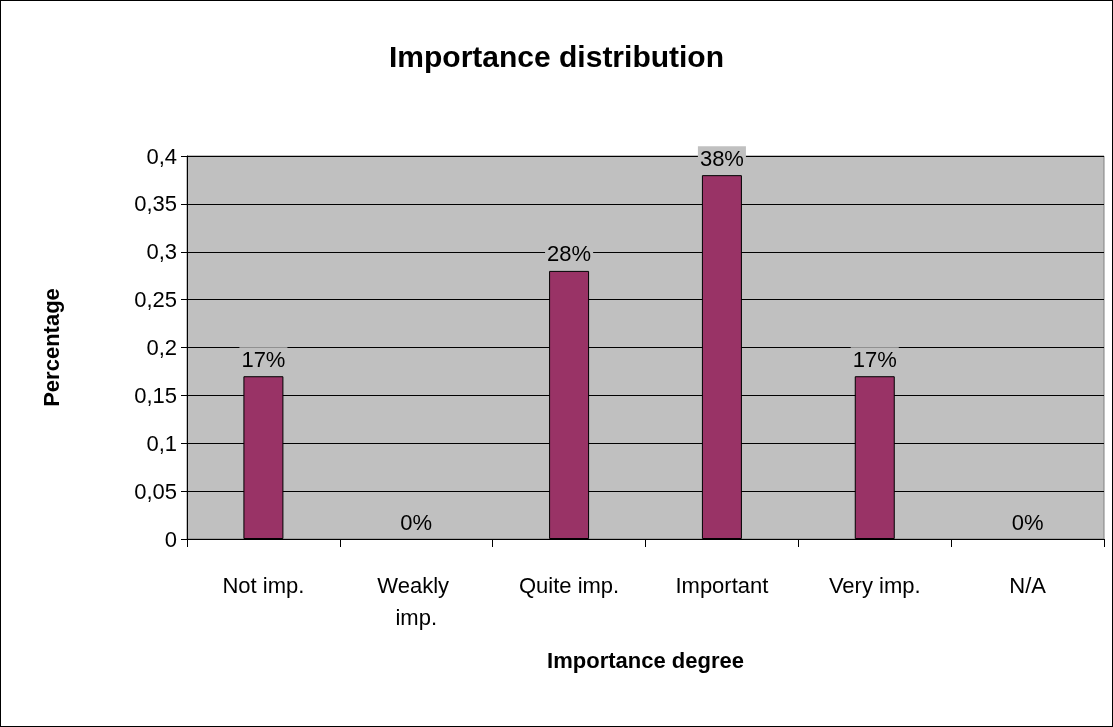  I want to click on y-tick-label: 0,2, so click(161, 347).